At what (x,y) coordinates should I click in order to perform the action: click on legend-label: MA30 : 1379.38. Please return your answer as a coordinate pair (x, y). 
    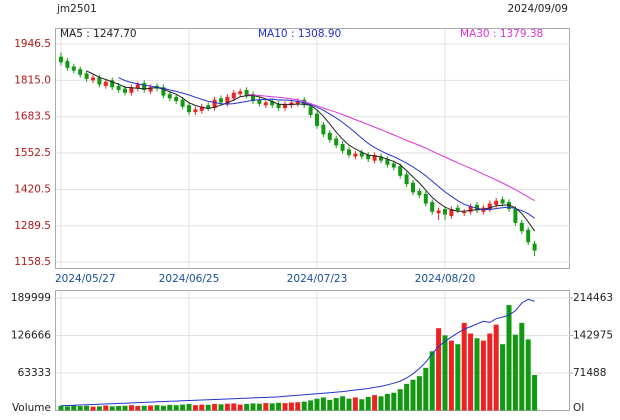
    Looking at the image, I should click on (501, 34).